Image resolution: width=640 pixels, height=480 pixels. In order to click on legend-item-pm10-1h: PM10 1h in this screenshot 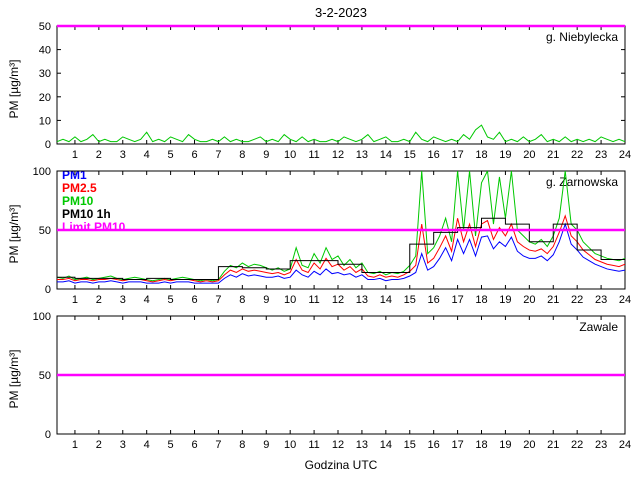, I will do `click(86, 214)`.